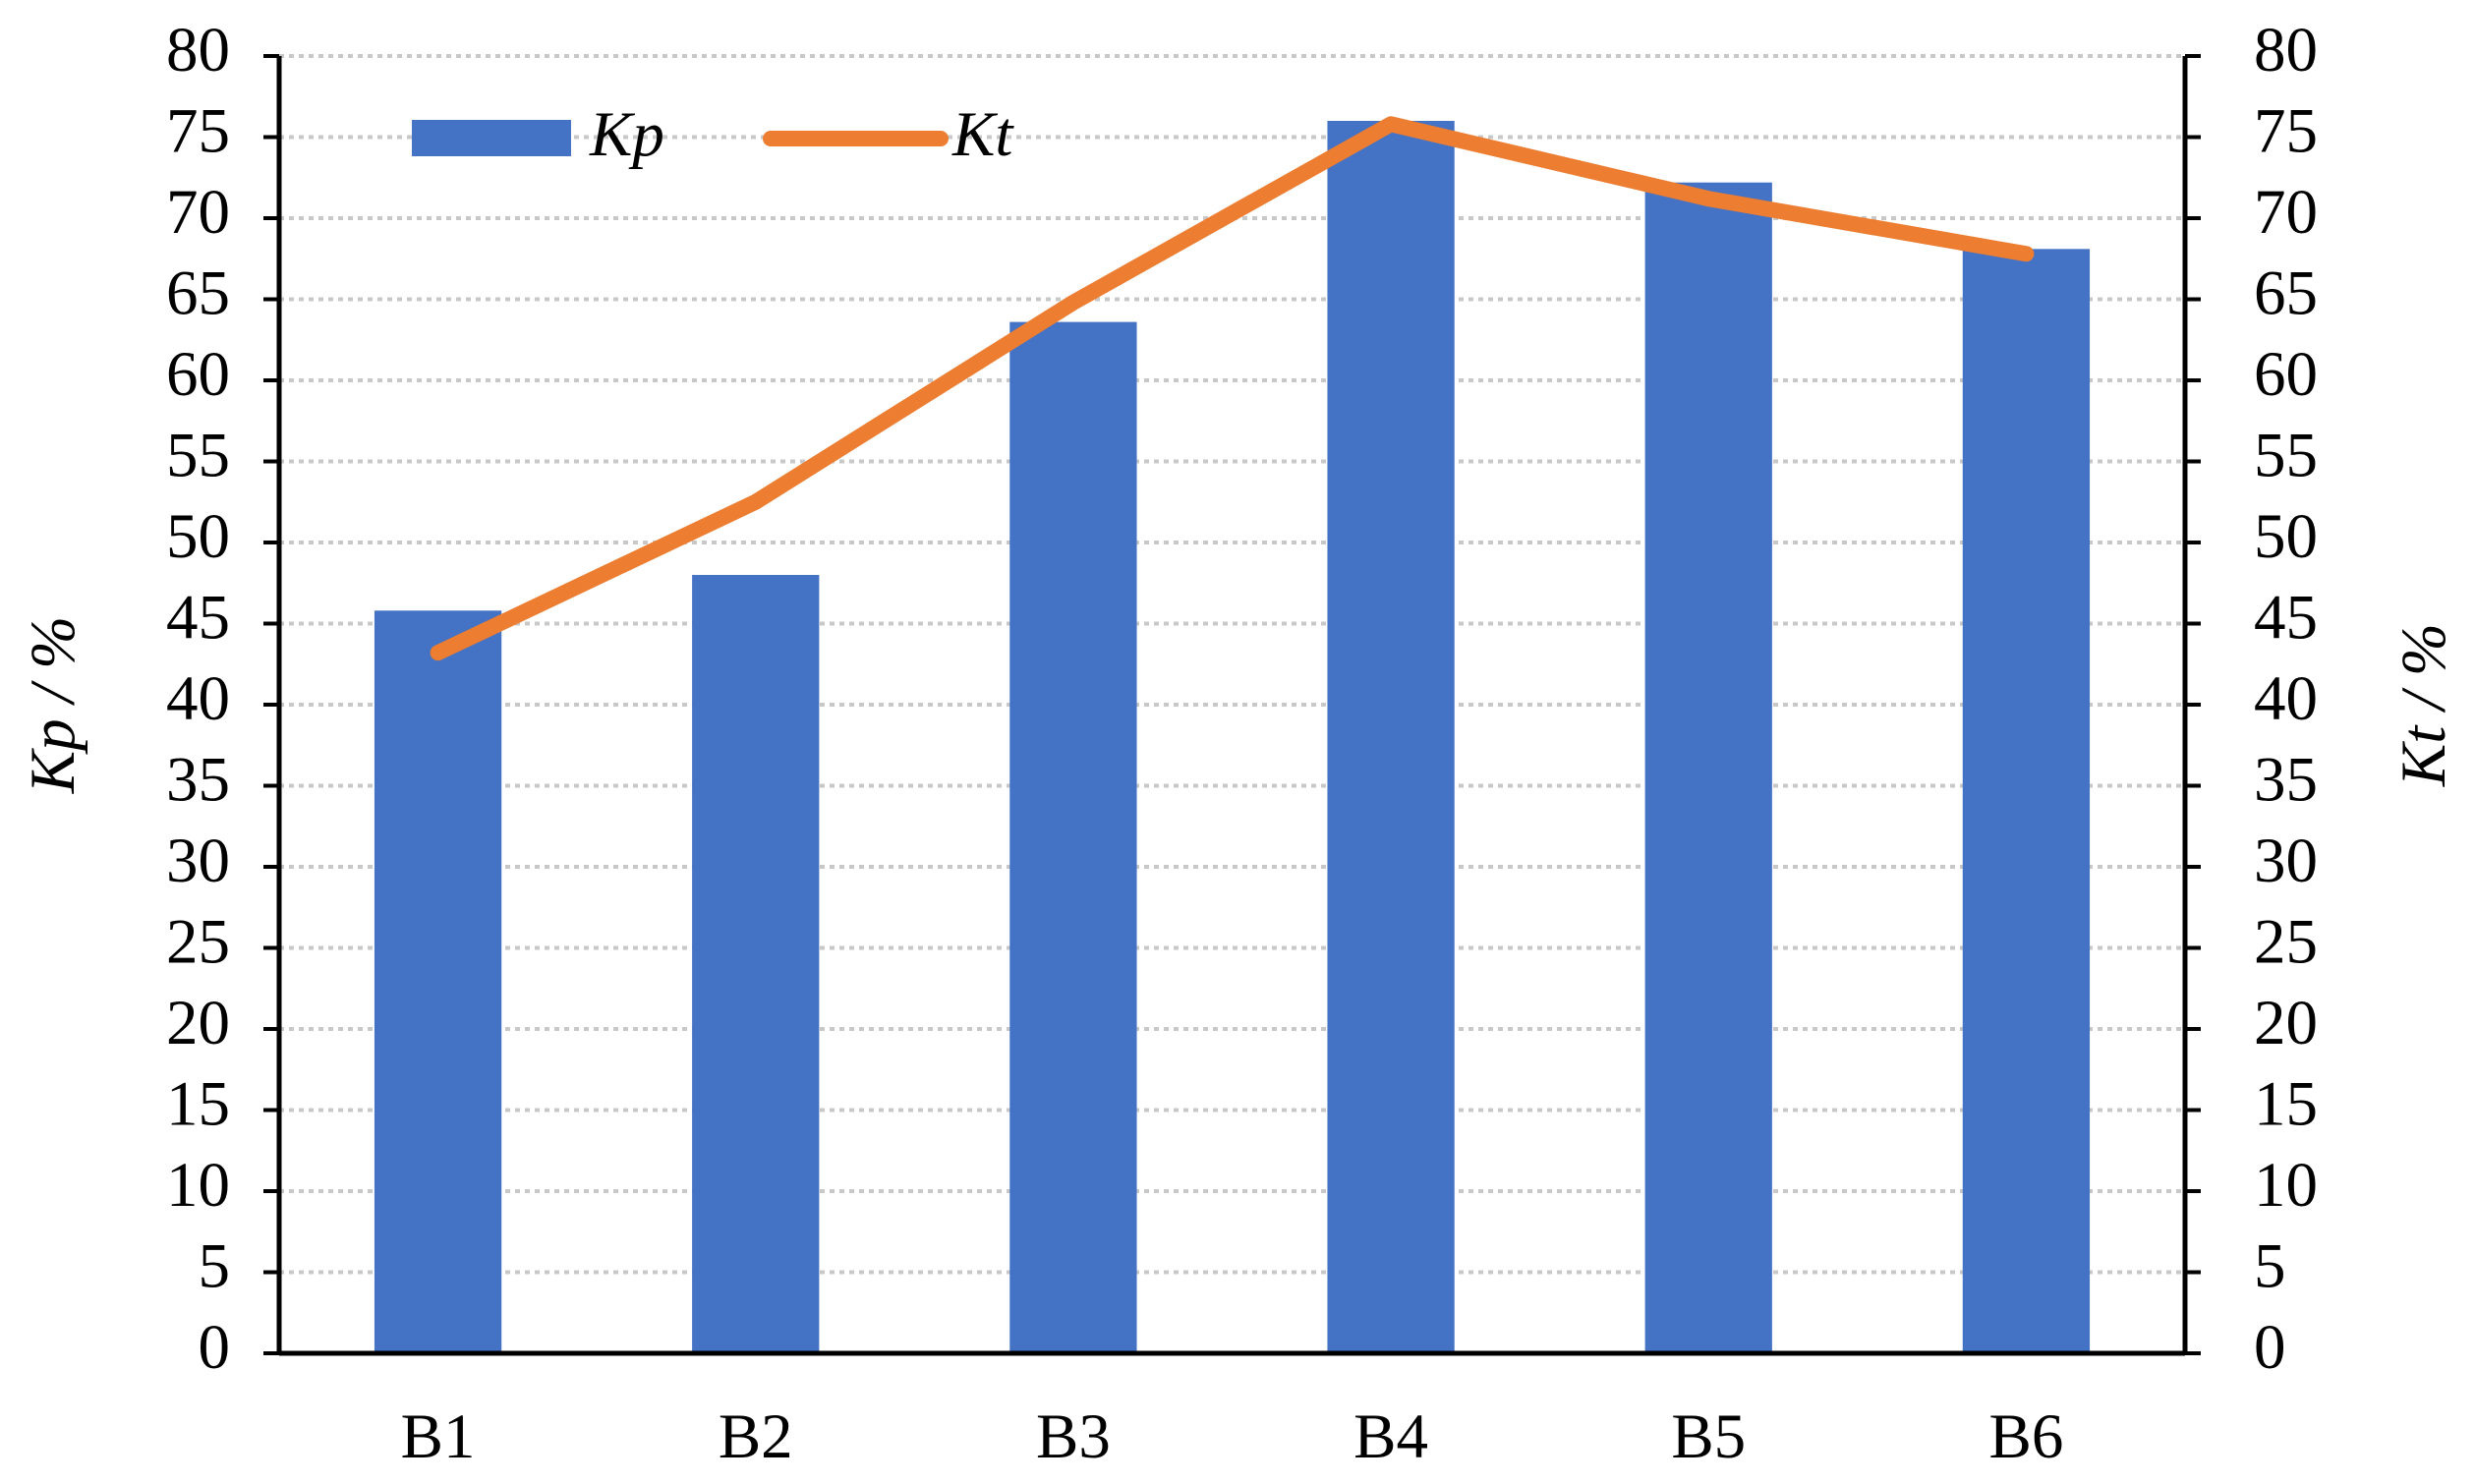 Image resolution: width=2475 pixels, height=1484 pixels. I want to click on y-tick-label: 5, so click(215, 1265).